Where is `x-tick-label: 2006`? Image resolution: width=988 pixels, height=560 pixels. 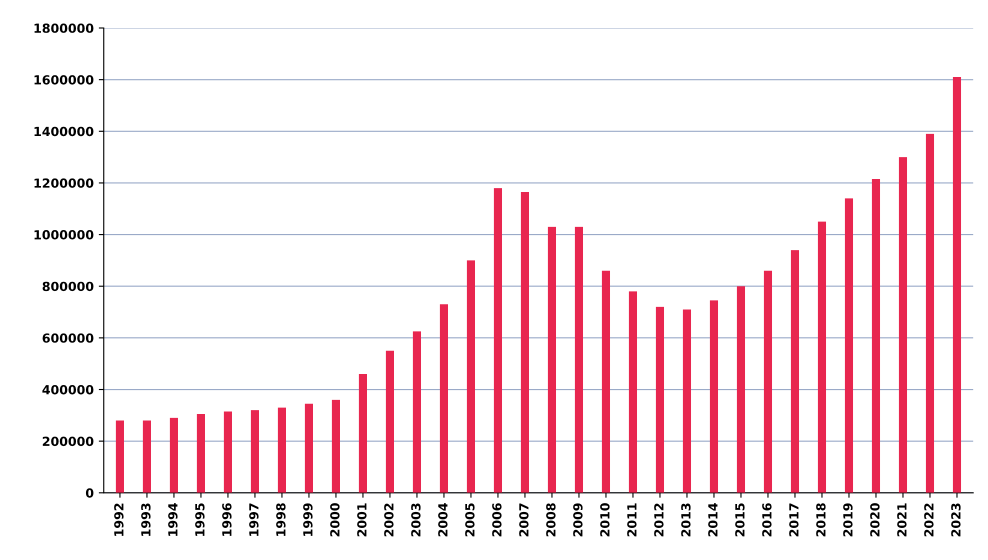 x-tick-label: 2006 is located at coordinates (497, 519).